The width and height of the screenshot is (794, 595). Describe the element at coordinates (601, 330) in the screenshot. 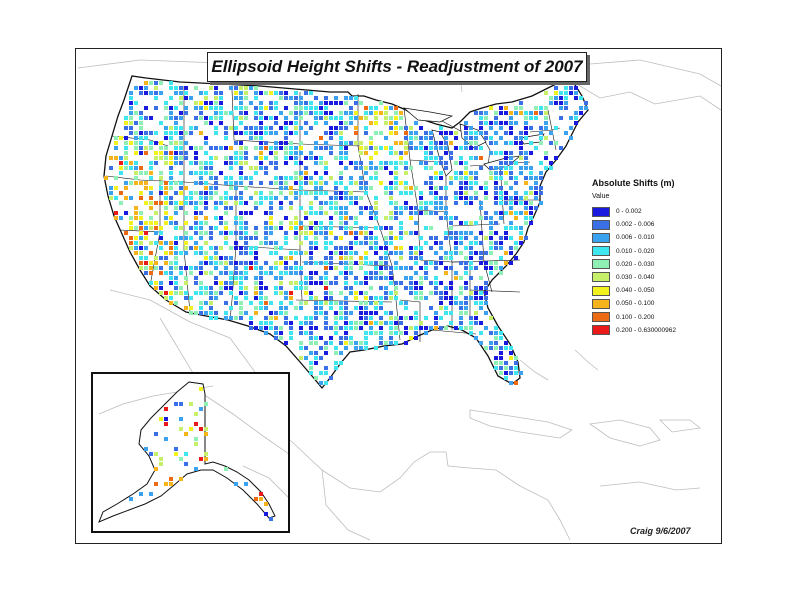

I see `legend-swatch` at that location.